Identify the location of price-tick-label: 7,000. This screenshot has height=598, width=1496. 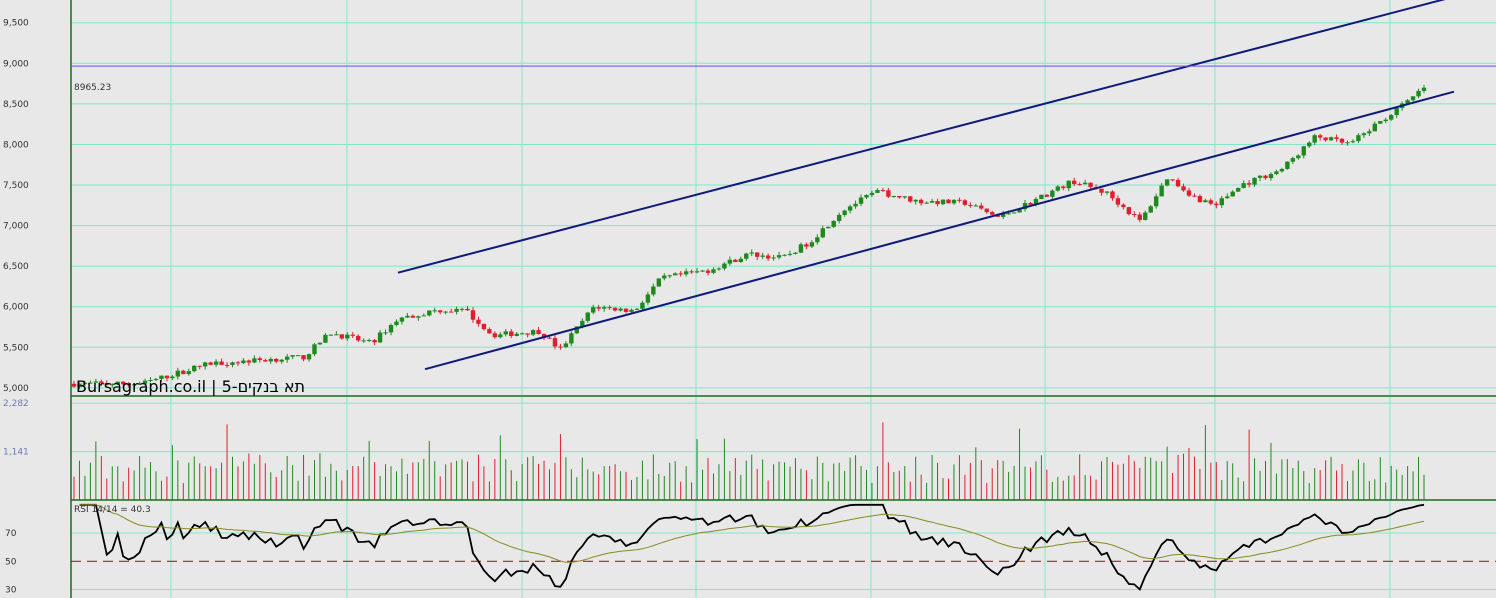
(16, 227).